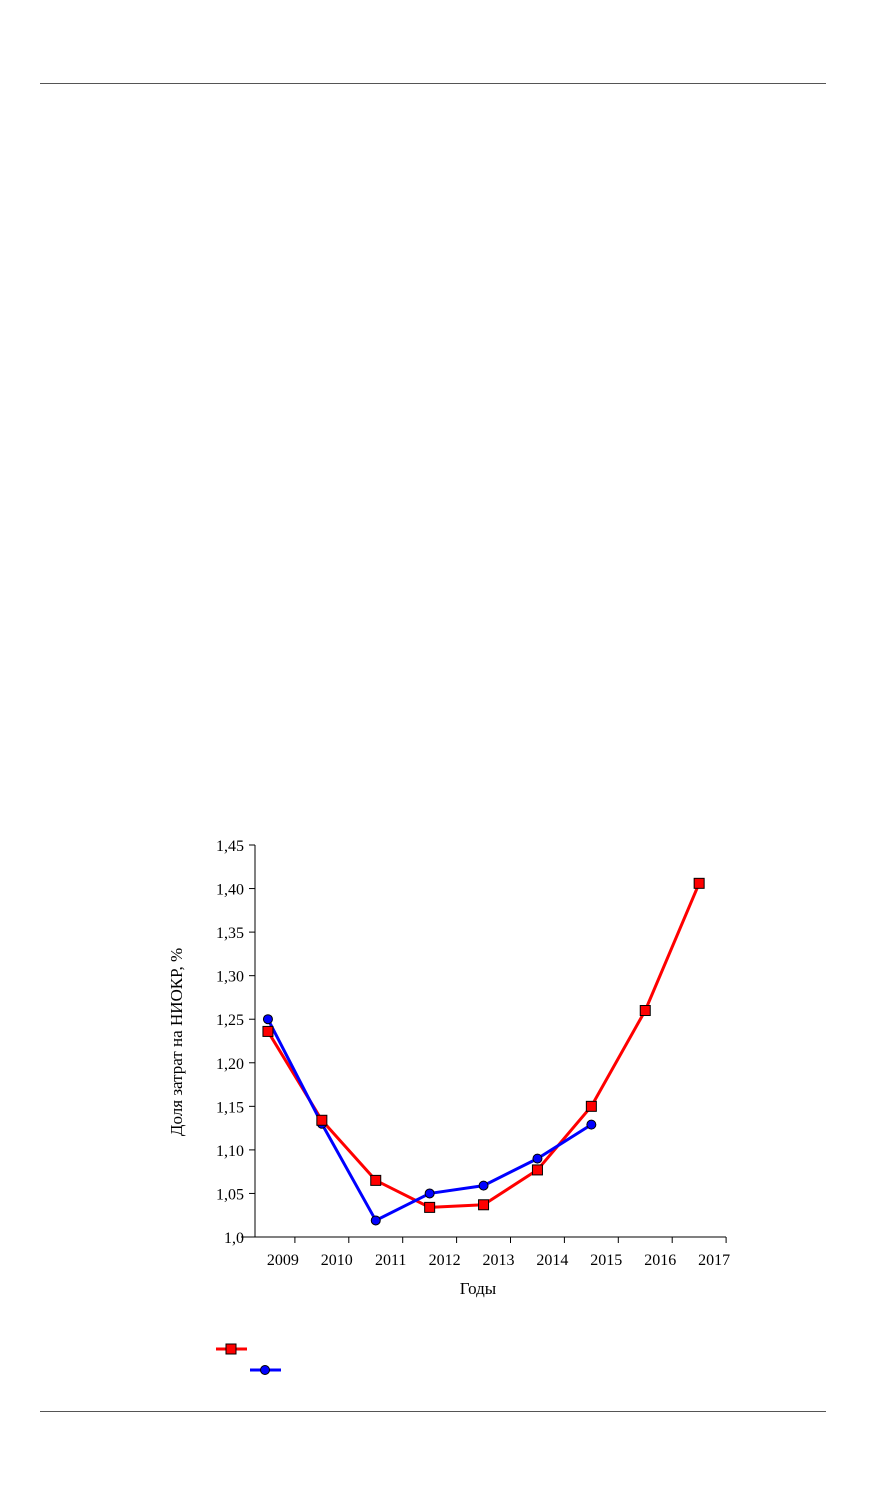 This screenshot has width=870, height=1488. I want to click on x-axis: 2009 2010 2011 2012 2013 2014 2015 2016 2017, so click(485, 1252).